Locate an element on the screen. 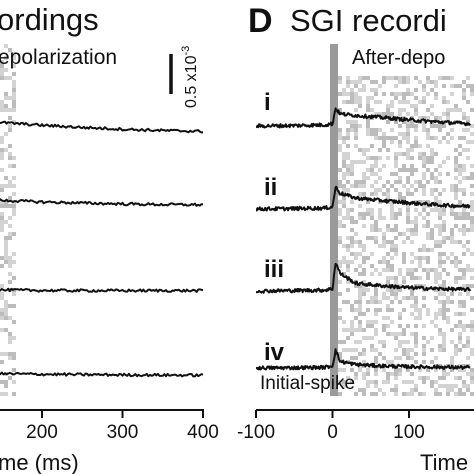 The image size is (474, 474). scale-bar-value: 0.5 x10 is located at coordinates (191, 81).